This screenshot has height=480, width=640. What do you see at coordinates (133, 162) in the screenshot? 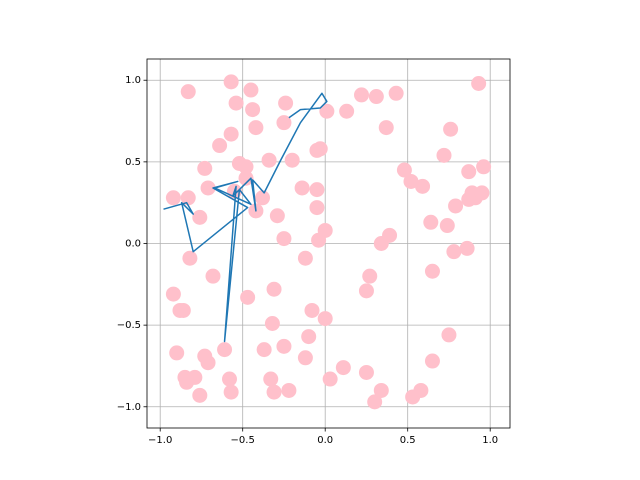
I see `y-tick-label: 0.5` at bounding box center [133, 162].